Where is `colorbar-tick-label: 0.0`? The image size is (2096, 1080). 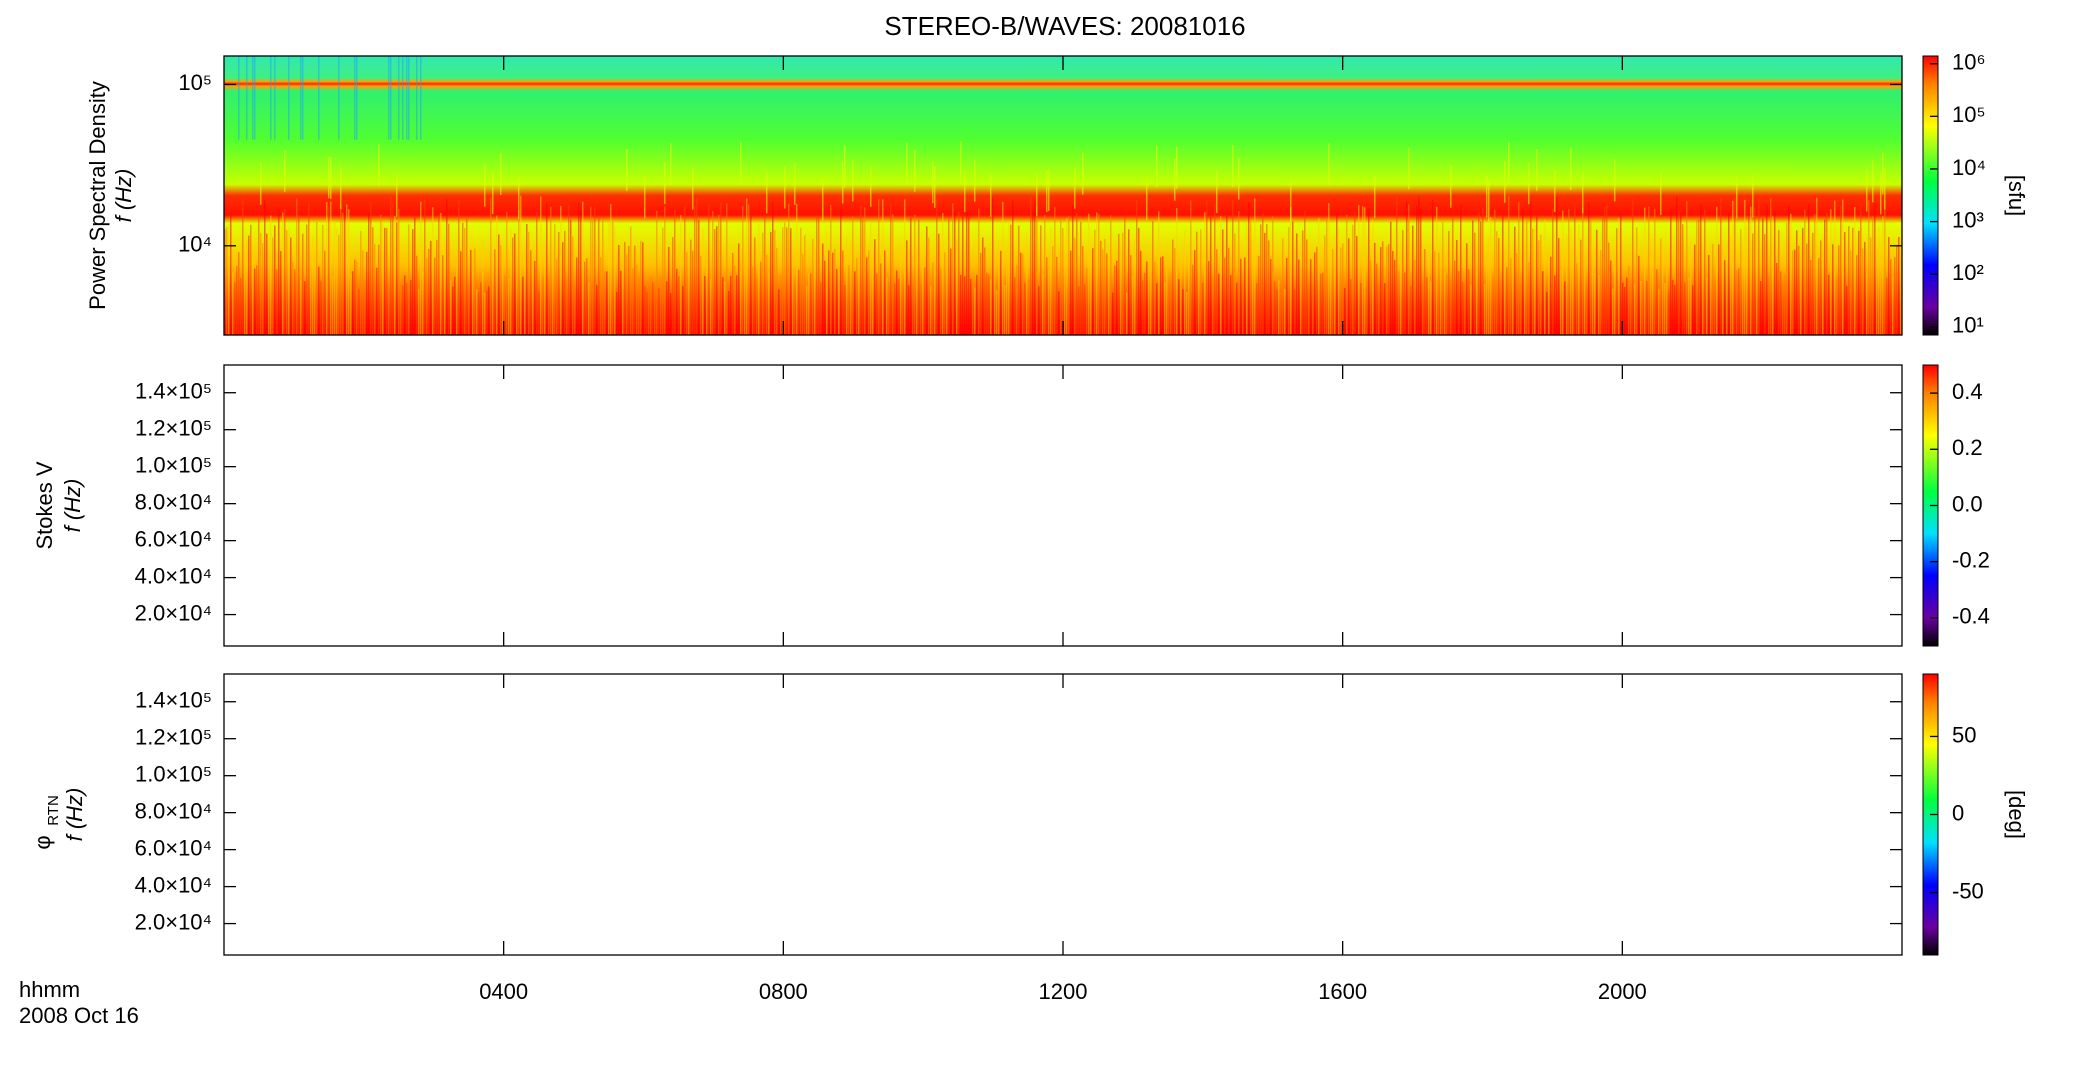
colorbar-tick-label: 0.0 is located at coordinates (1967, 503).